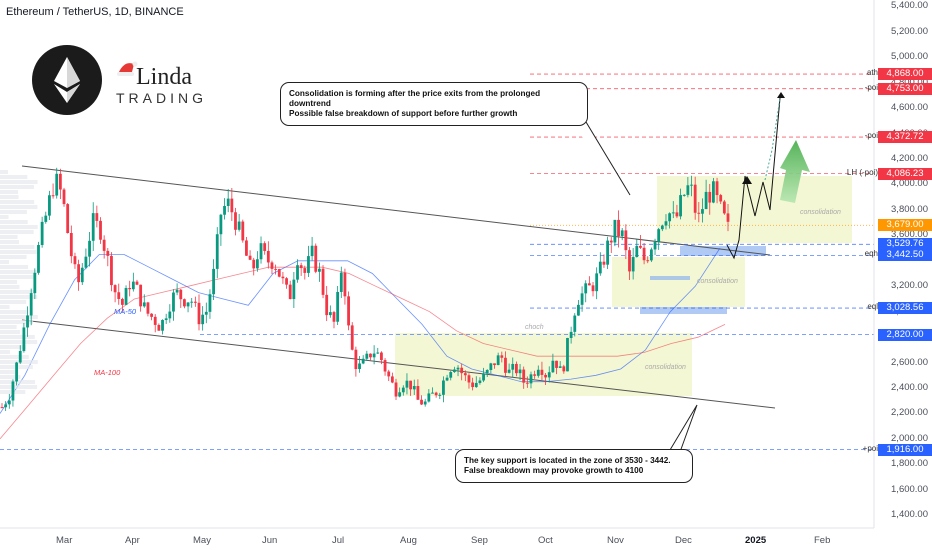  I want to click on time-tick-label: Oct, so click(545, 540).